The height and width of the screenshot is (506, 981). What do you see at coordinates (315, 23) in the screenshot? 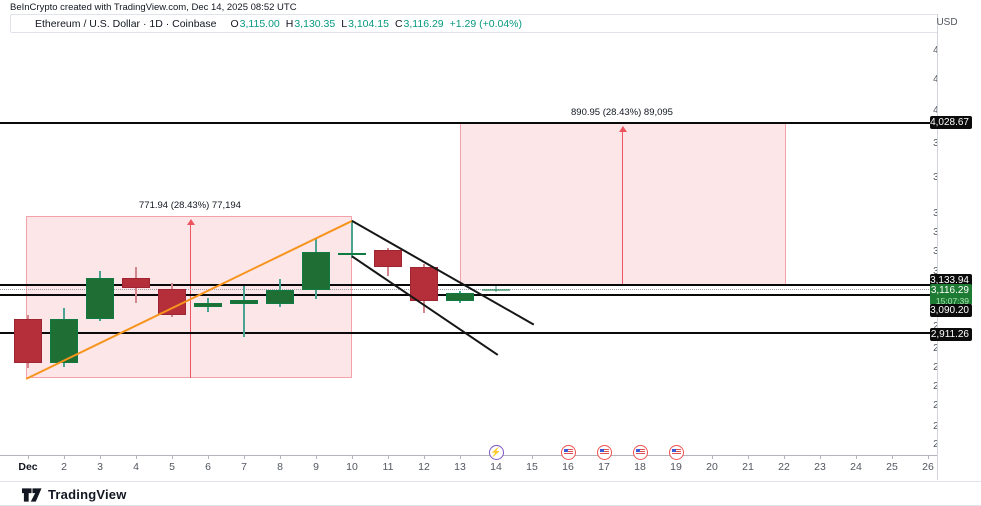
I see `ohlc-value: 3,130.35` at bounding box center [315, 23].